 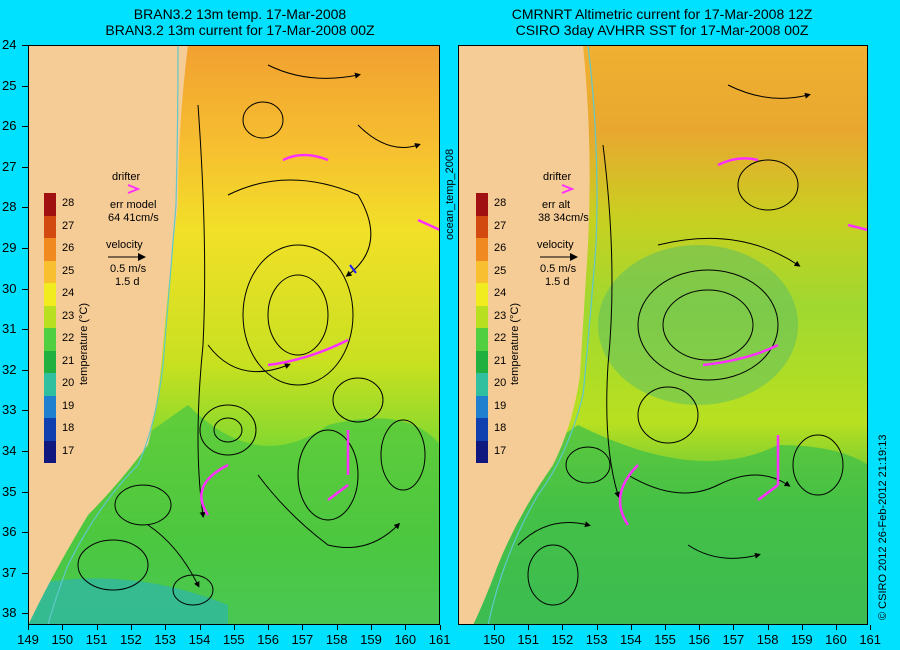 I want to click on velocity-legend-label: velocity, so click(x=124, y=245).